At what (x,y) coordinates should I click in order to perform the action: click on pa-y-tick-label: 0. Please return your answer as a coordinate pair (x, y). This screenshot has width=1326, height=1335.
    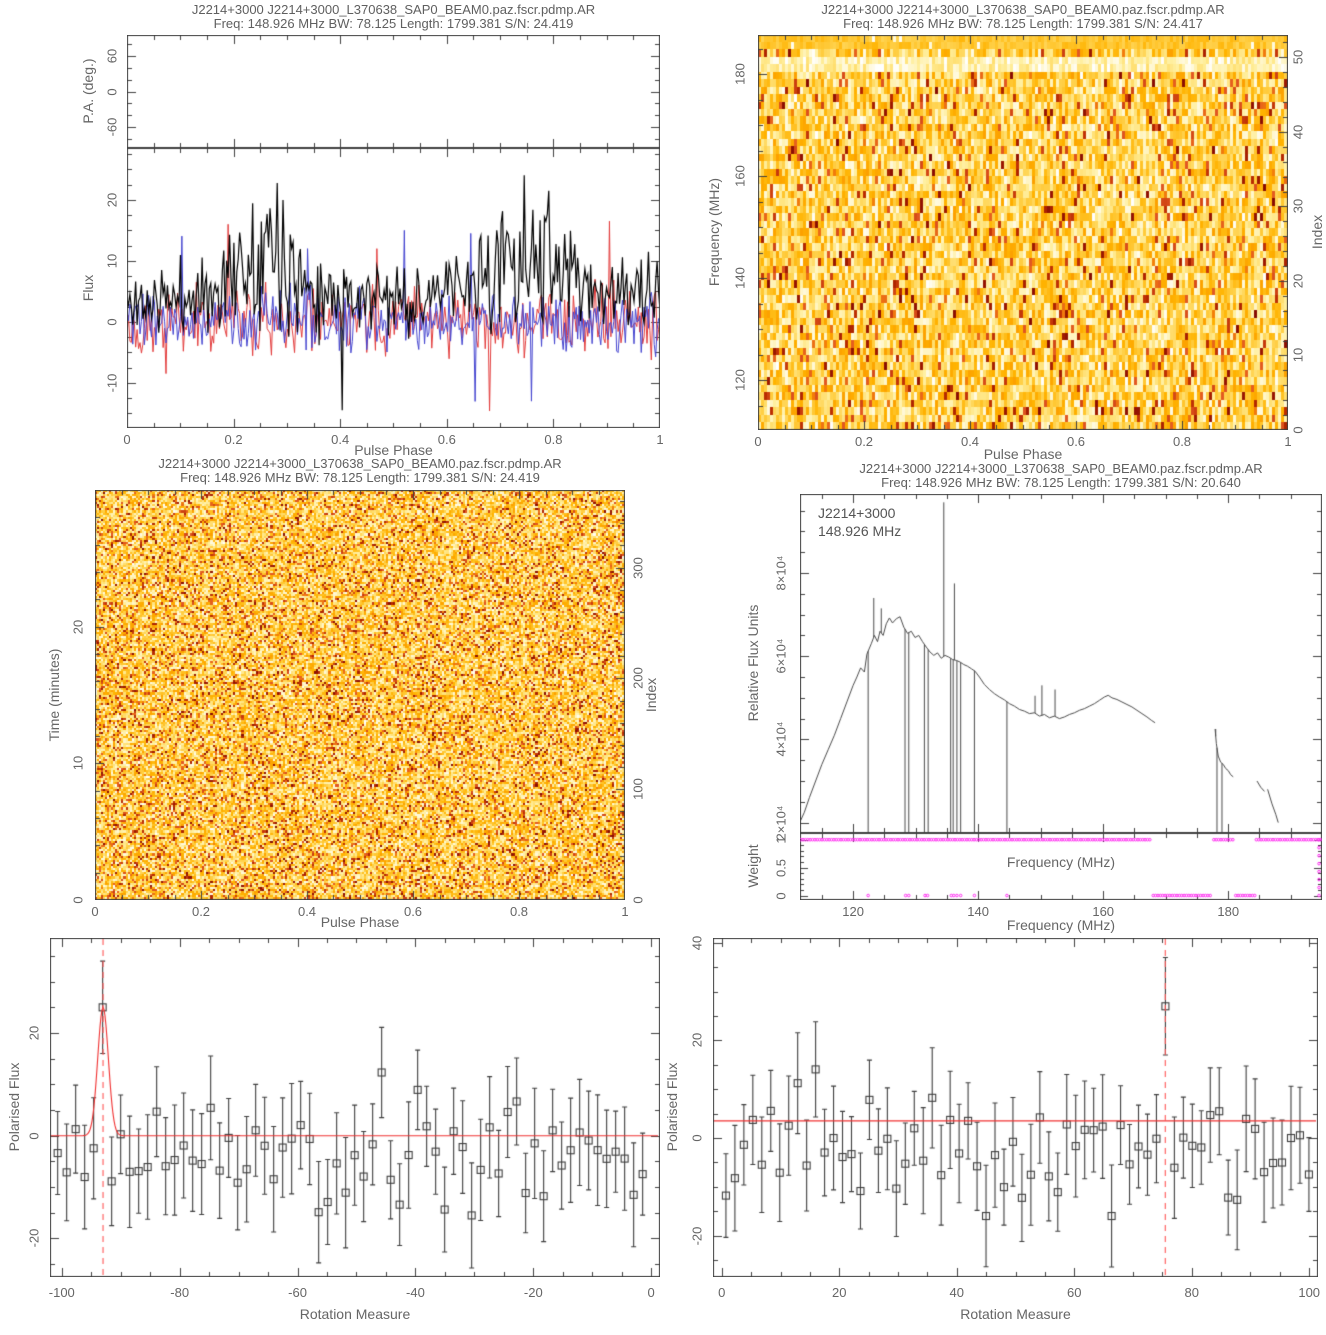
    Looking at the image, I should click on (112, 91).